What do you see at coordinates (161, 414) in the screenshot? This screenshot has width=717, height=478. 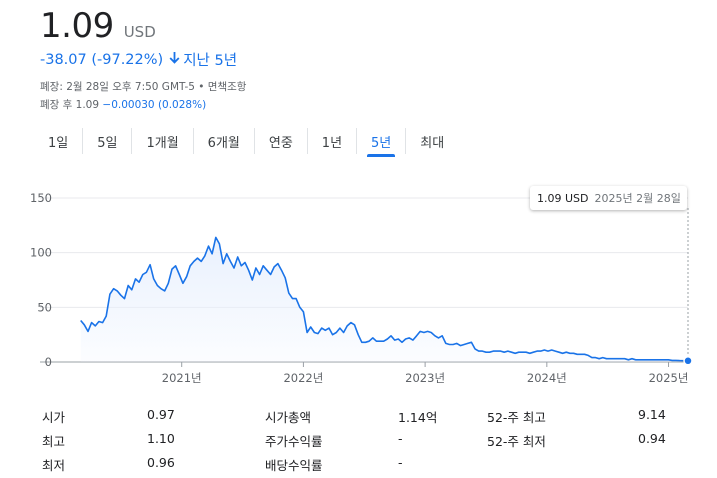 I see `stat-value-open: 0.97` at bounding box center [161, 414].